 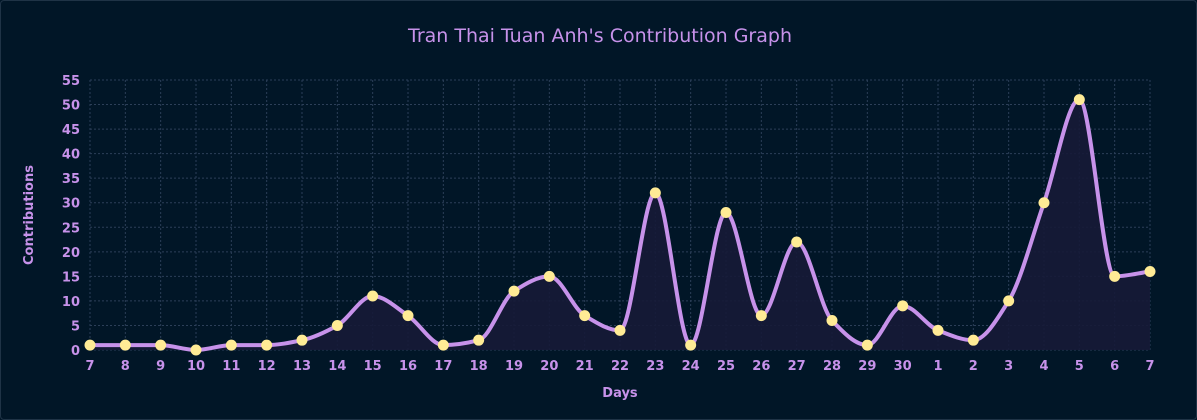 I want to click on y-tick-label: 55, so click(x=71, y=81).